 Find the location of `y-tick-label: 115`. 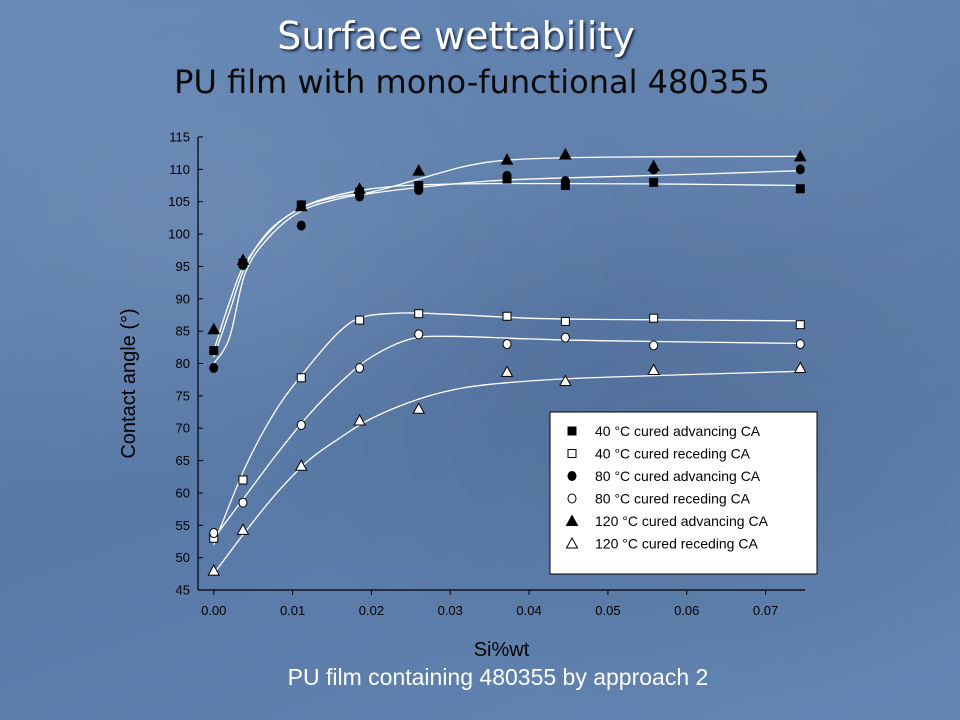

y-tick-label: 115 is located at coordinates (179, 137).